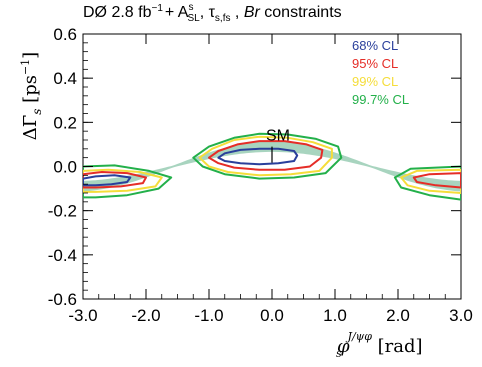  I want to click on x-tick-label: 2.0, so click(398, 315).